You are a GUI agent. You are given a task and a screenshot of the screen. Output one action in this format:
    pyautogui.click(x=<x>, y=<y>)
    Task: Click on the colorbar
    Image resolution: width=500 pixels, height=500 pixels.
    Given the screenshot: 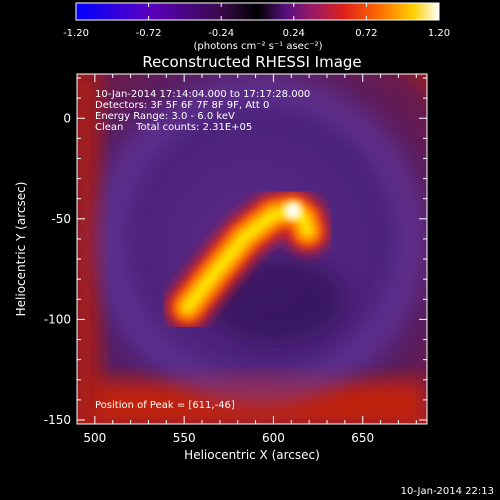 What is the action you would take?
    pyautogui.click(x=257, y=11)
    